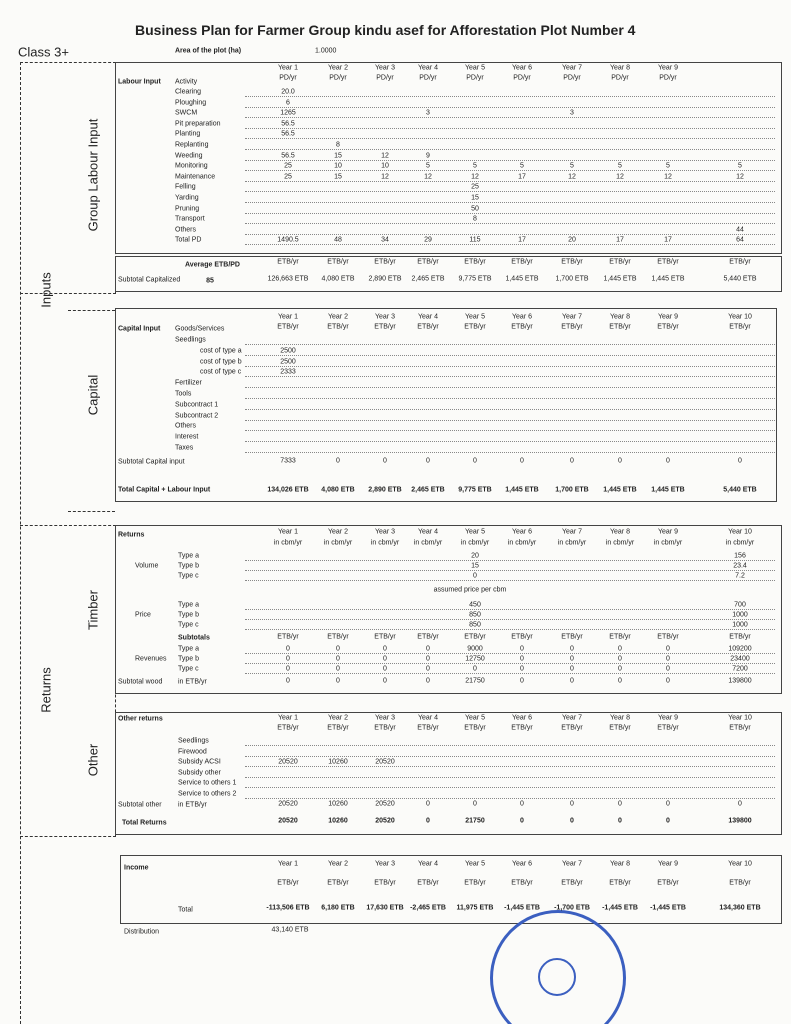 The image size is (791, 1024). What do you see at coordinates (385, 279) in the screenshot?
I see `value: 2,890 ETB` at bounding box center [385, 279].